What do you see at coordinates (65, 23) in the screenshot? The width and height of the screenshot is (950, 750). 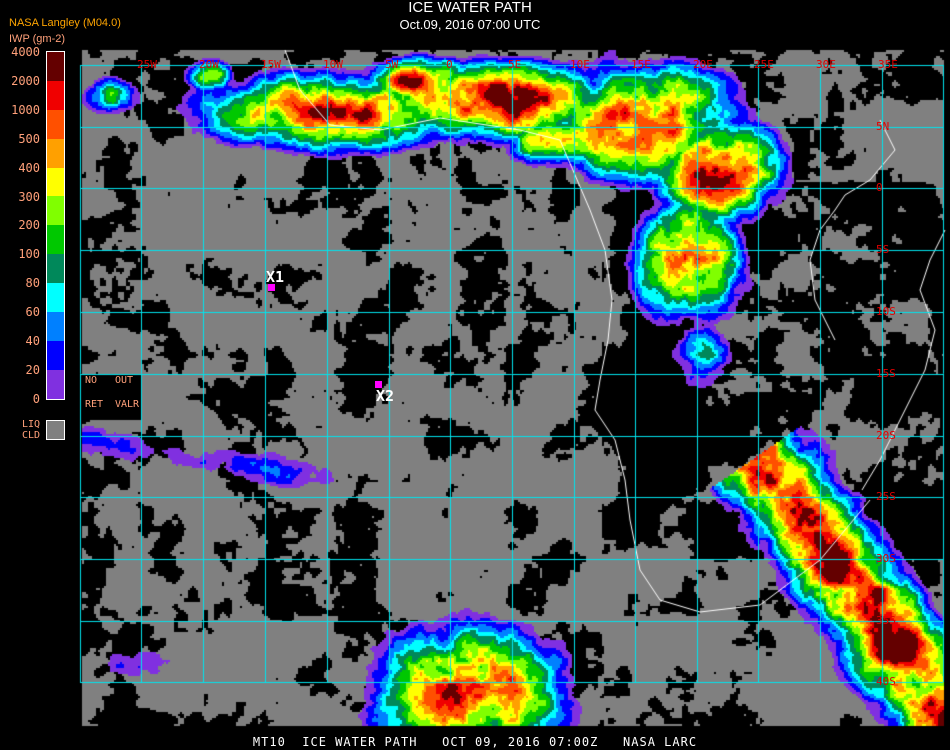 I see `producer-label: NASA Langley (M04.0)` at bounding box center [65, 23].